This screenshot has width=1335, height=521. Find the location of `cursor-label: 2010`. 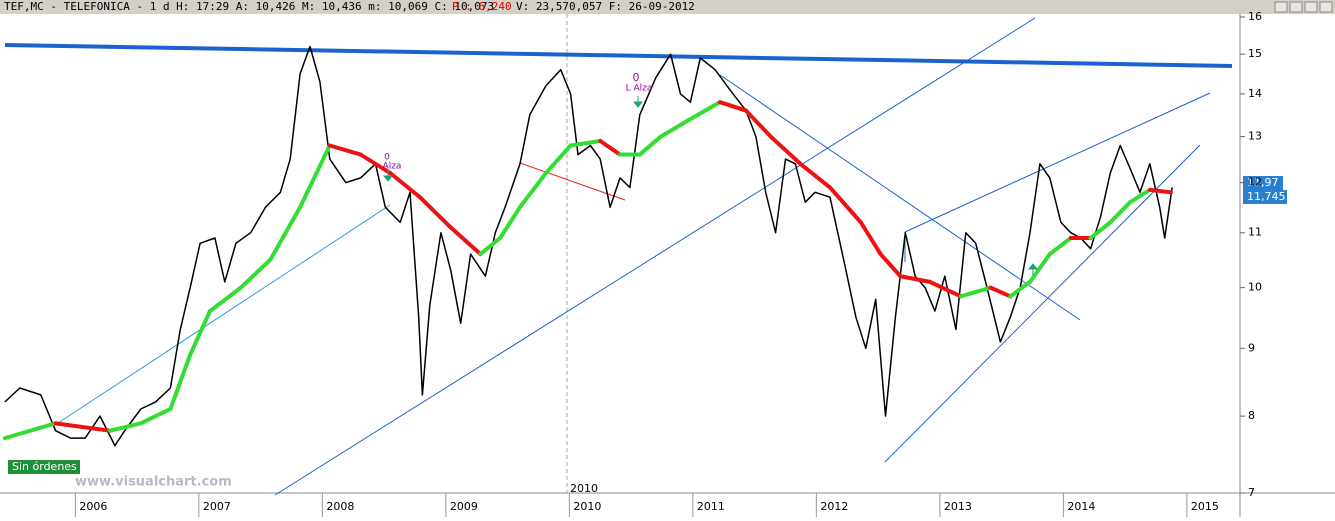

cursor-label: 2010 is located at coordinates (584, 488).